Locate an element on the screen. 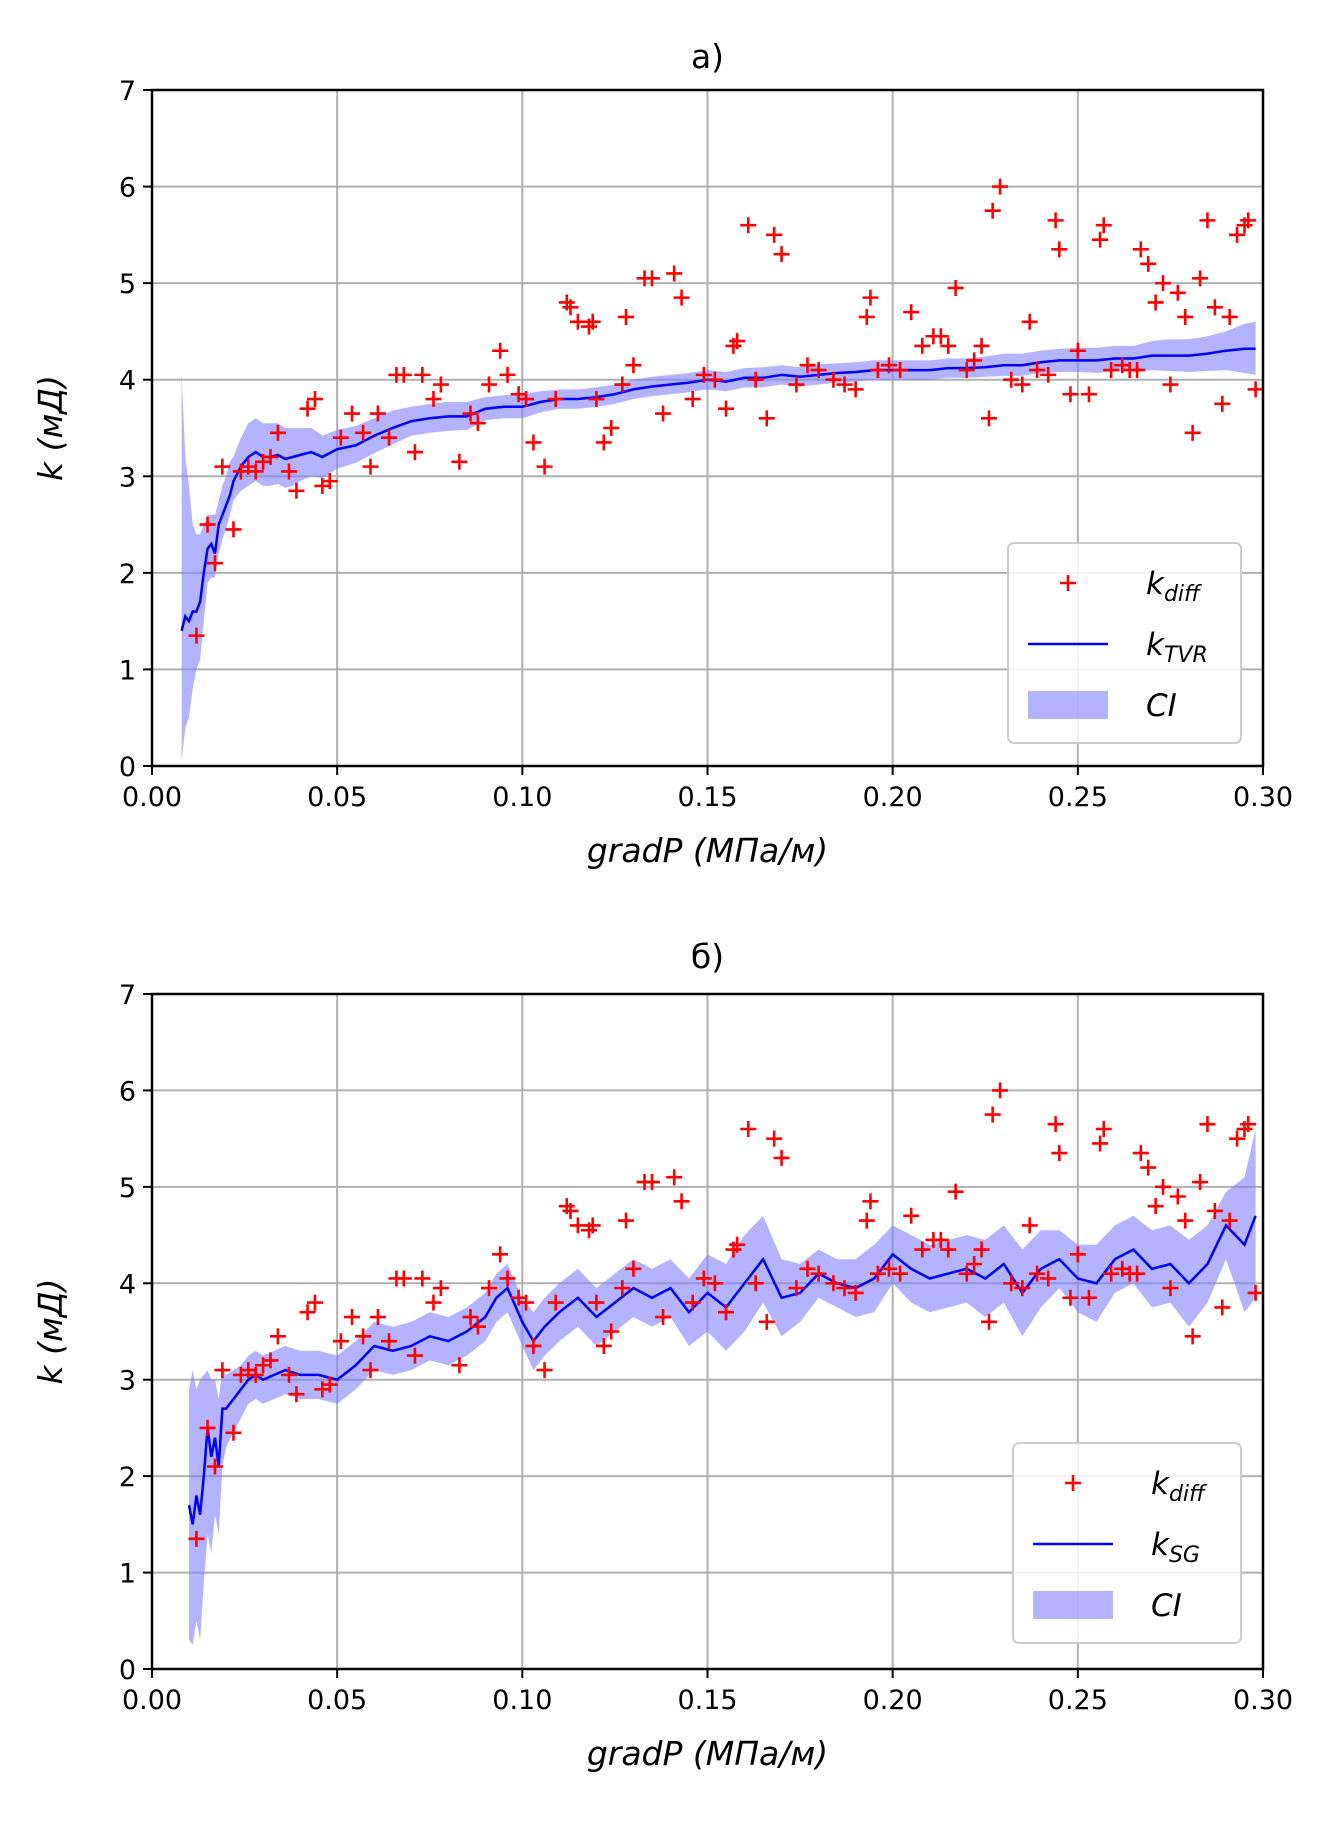 The width and height of the screenshot is (1333, 1838). fit-line is located at coordinates (722, 1370).